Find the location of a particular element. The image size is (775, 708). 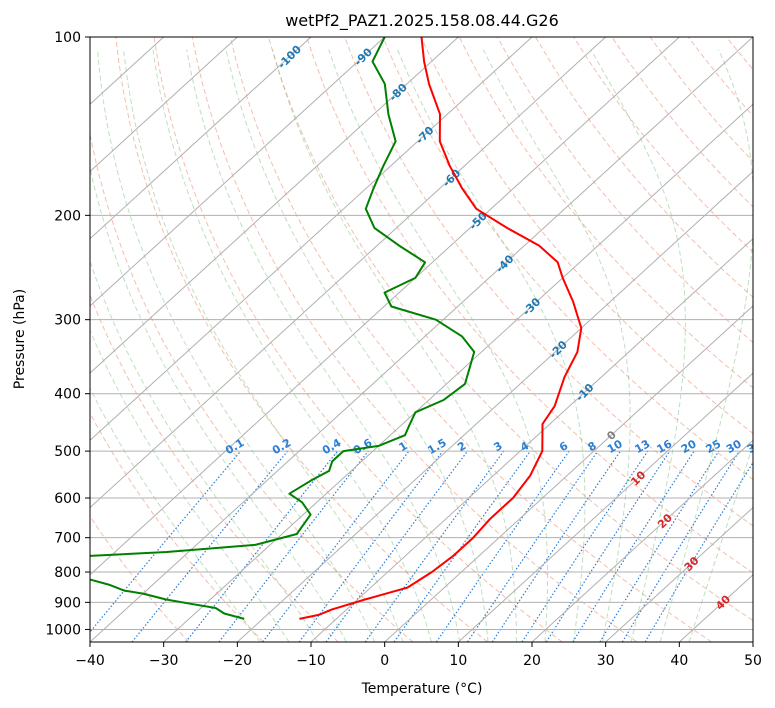

x-tick-label: 20 is located at coordinates (532, 661).